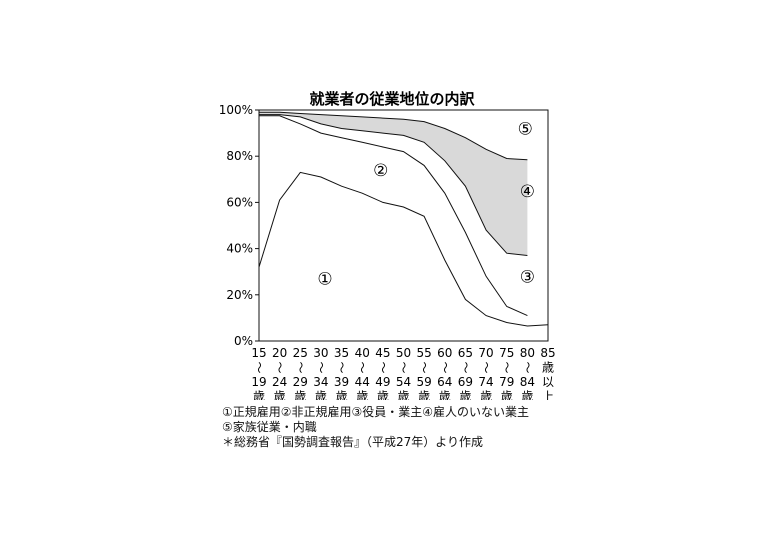 This screenshot has width=780, height=540. Describe the element at coordinates (424, 353) in the screenshot. I see `x-tick-label: 55` at that location.